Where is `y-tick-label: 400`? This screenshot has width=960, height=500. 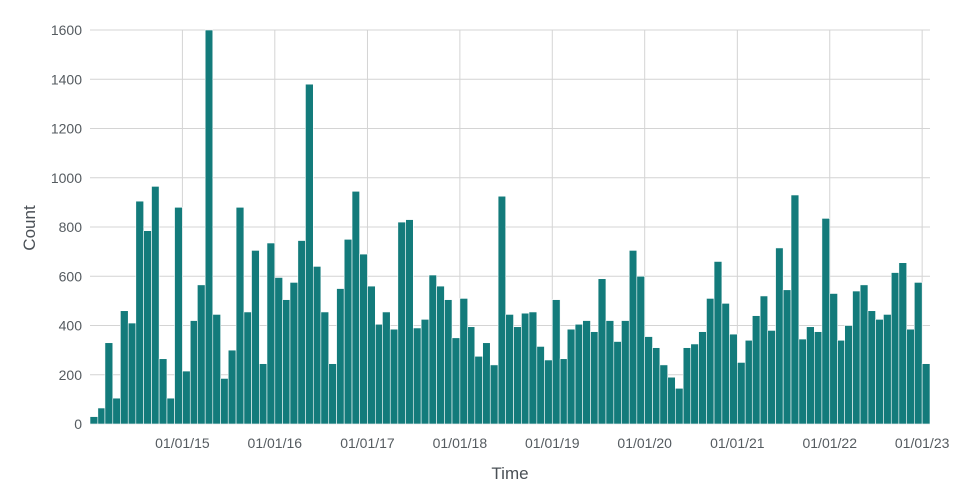 y-tick-label: 400 is located at coordinates (71, 326).